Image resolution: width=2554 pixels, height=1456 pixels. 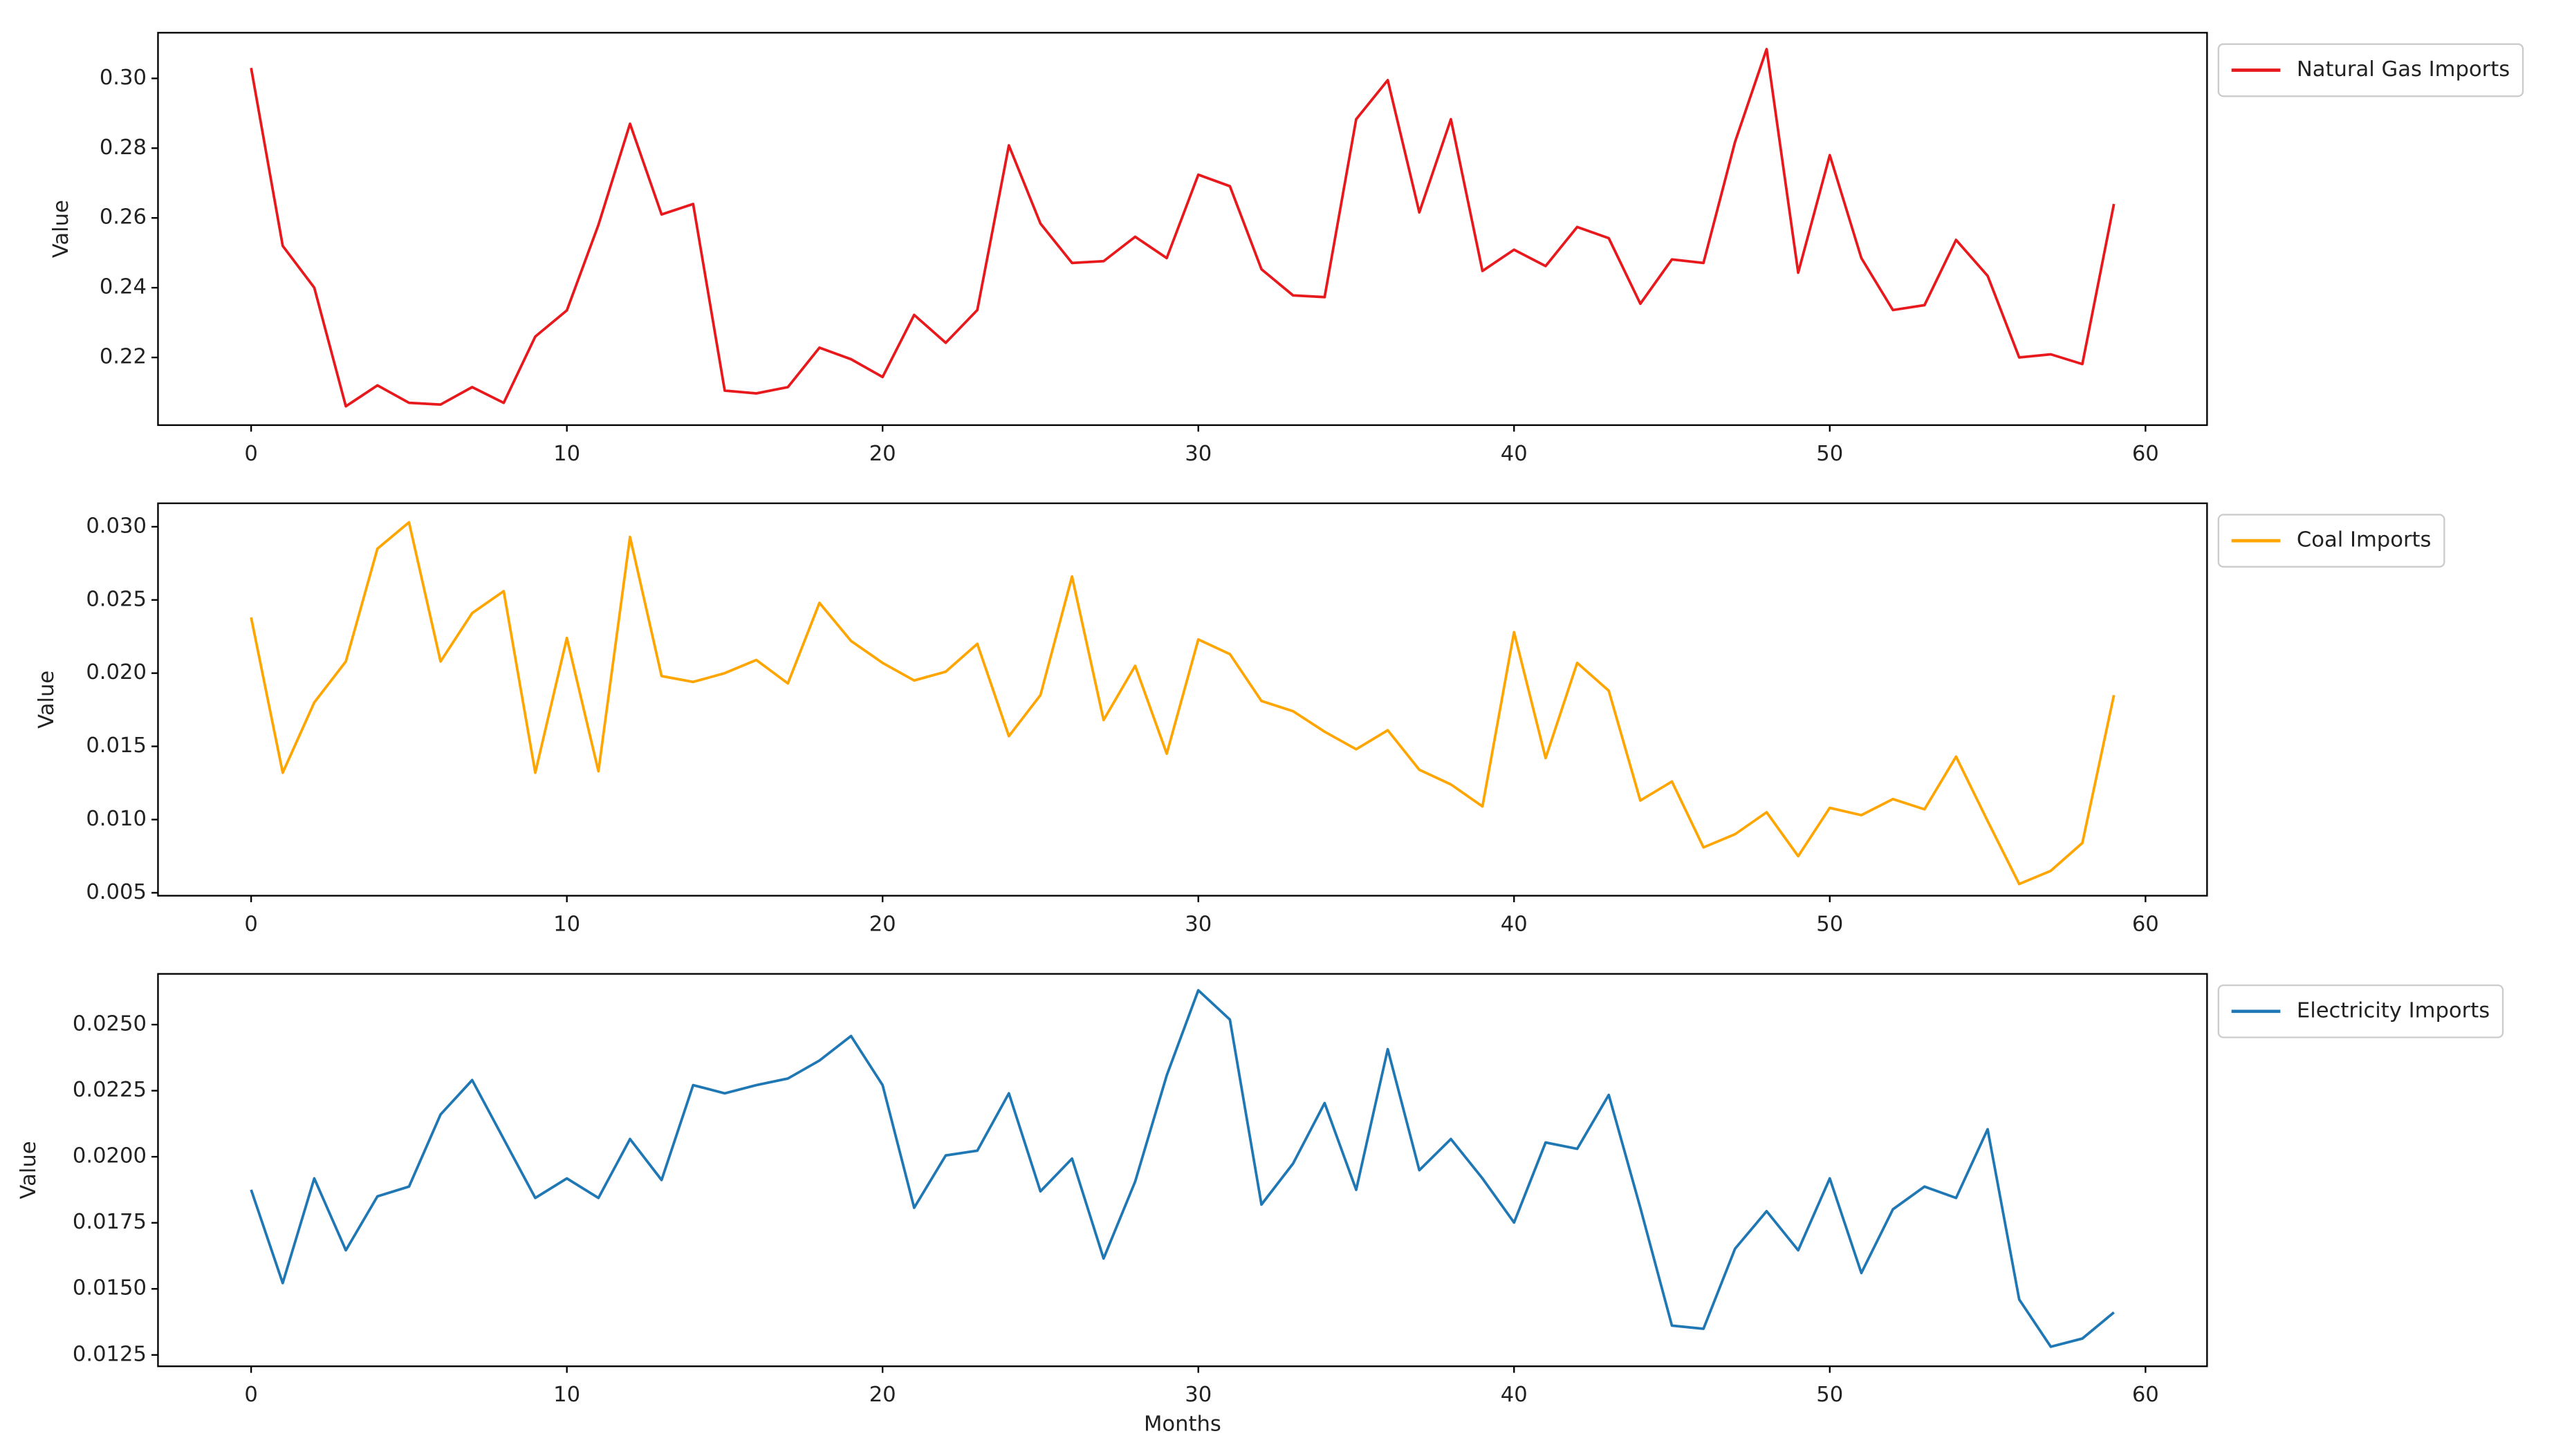 I want to click on y-tick-label: 0.015, so click(x=116, y=746).